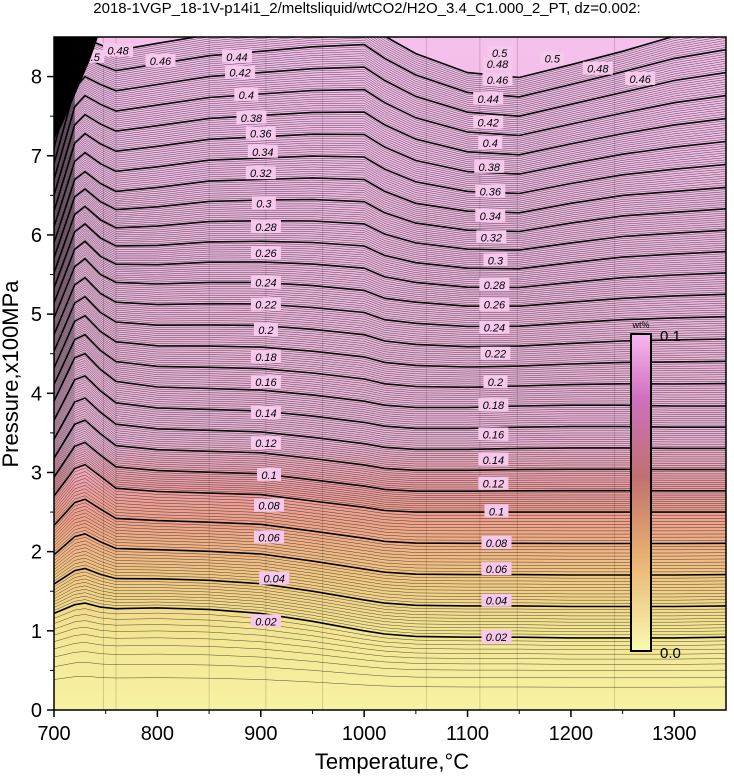  Describe the element at coordinates (670, 653) in the screenshot. I see `colorbar-min-label: 0.0` at that location.